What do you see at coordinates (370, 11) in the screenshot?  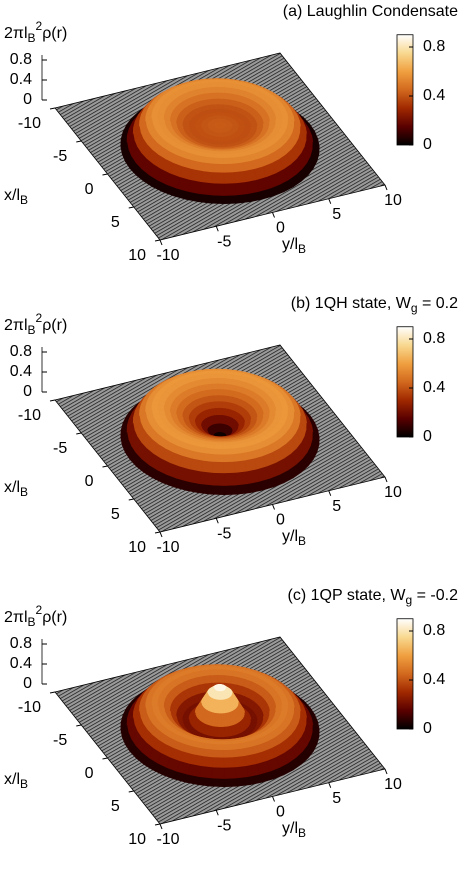 I see `panel-title: (a) Laughlin Condensate` at bounding box center [370, 11].